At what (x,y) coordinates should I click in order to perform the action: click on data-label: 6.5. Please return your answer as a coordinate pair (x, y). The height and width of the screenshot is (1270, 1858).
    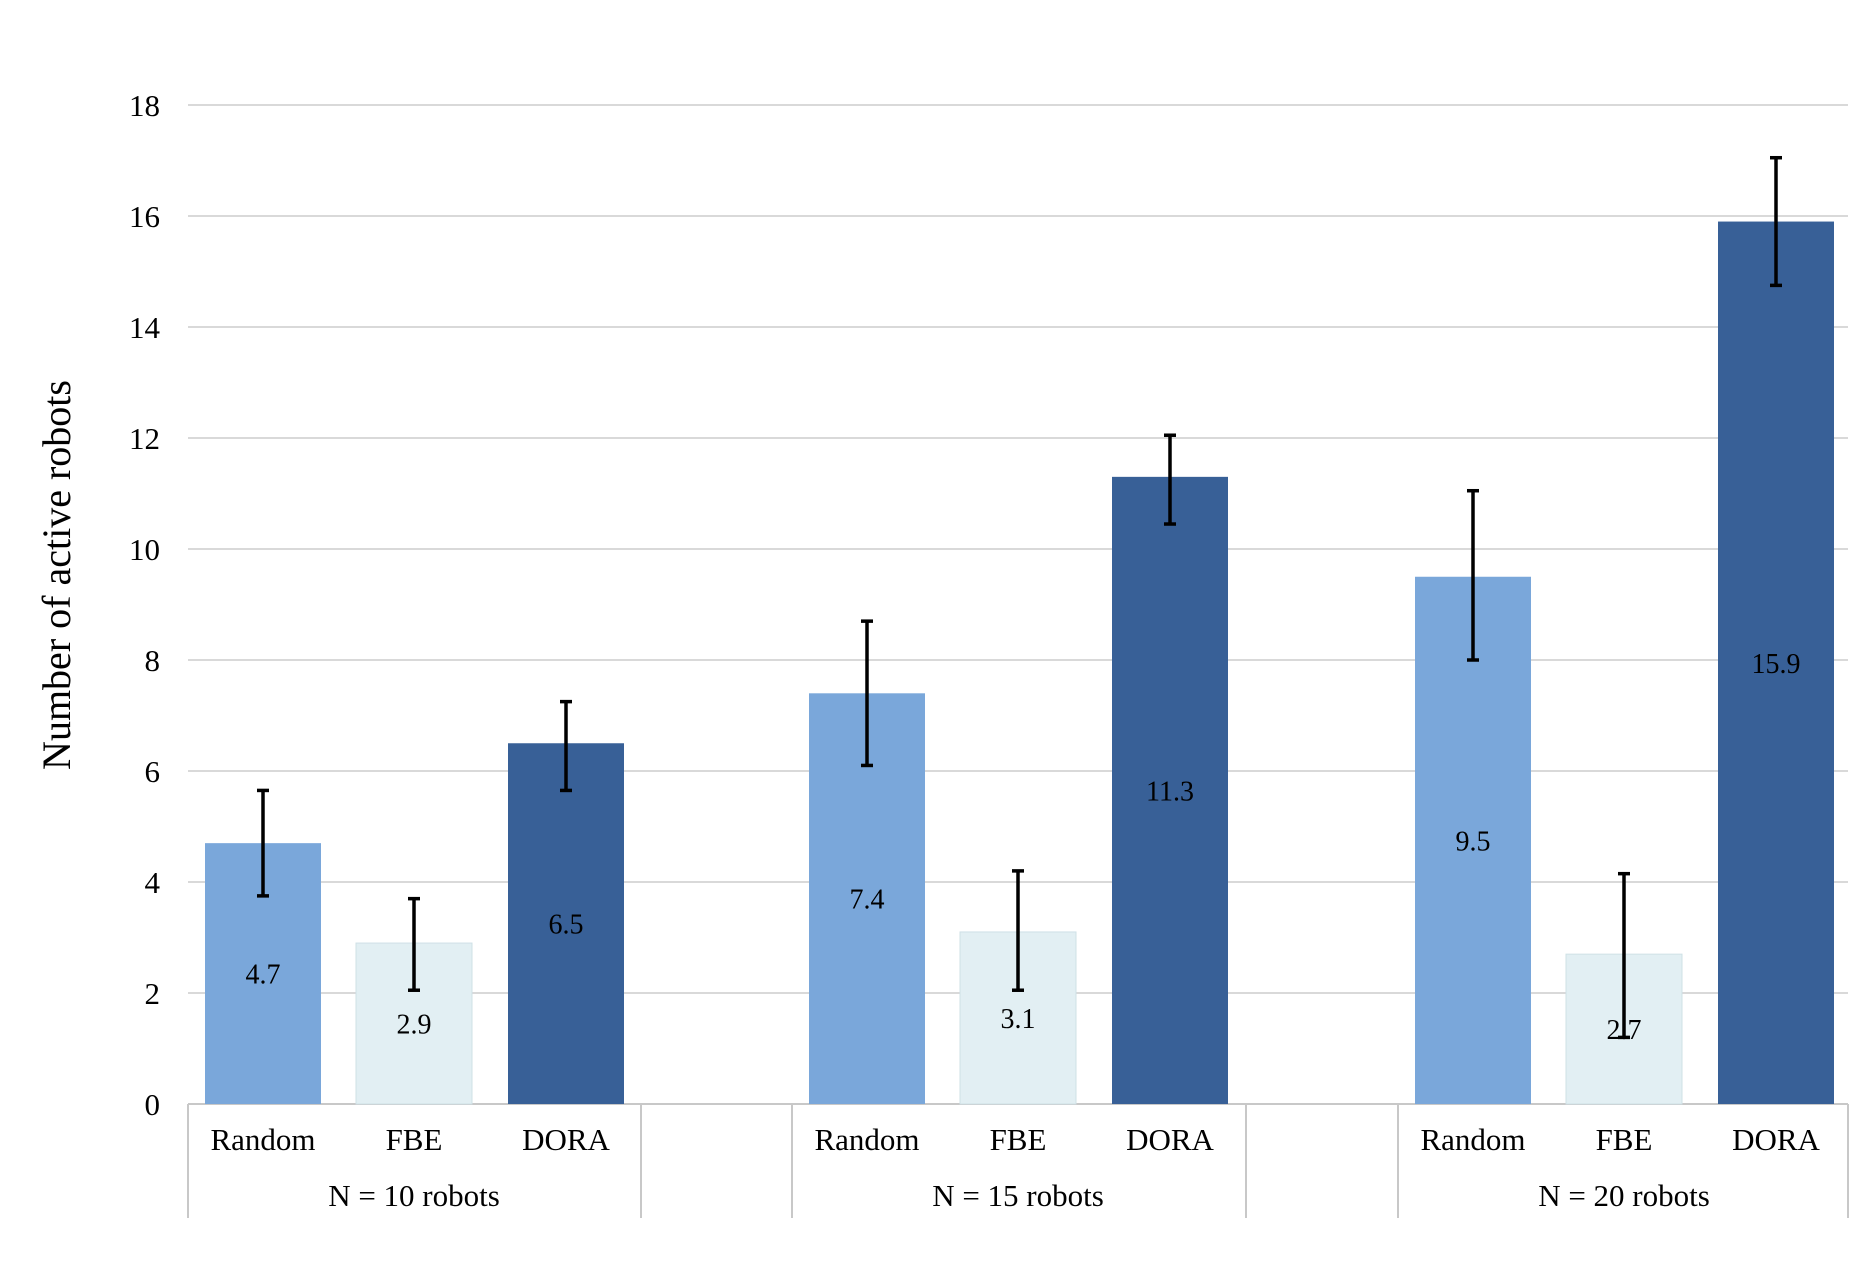
    Looking at the image, I should click on (566, 925).